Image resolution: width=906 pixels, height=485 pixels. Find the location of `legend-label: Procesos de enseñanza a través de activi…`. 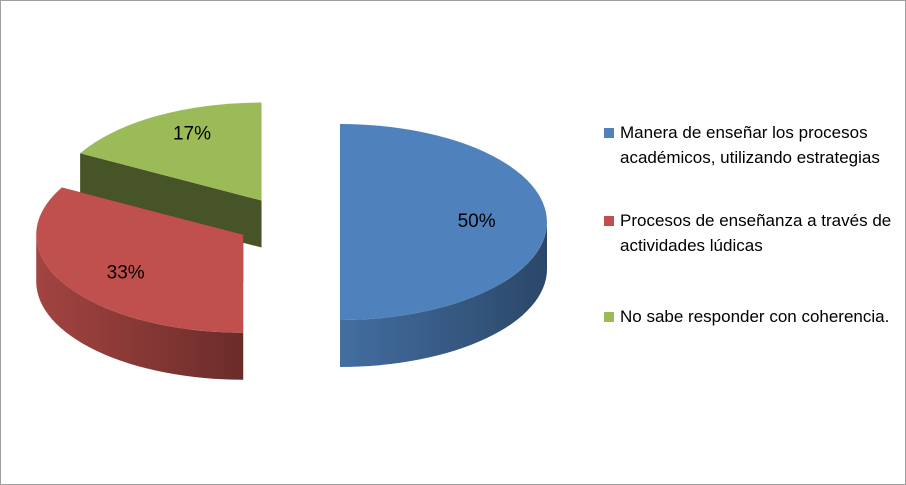

legend-label: Procesos de enseñanza a través de activi… is located at coordinates (756, 233).